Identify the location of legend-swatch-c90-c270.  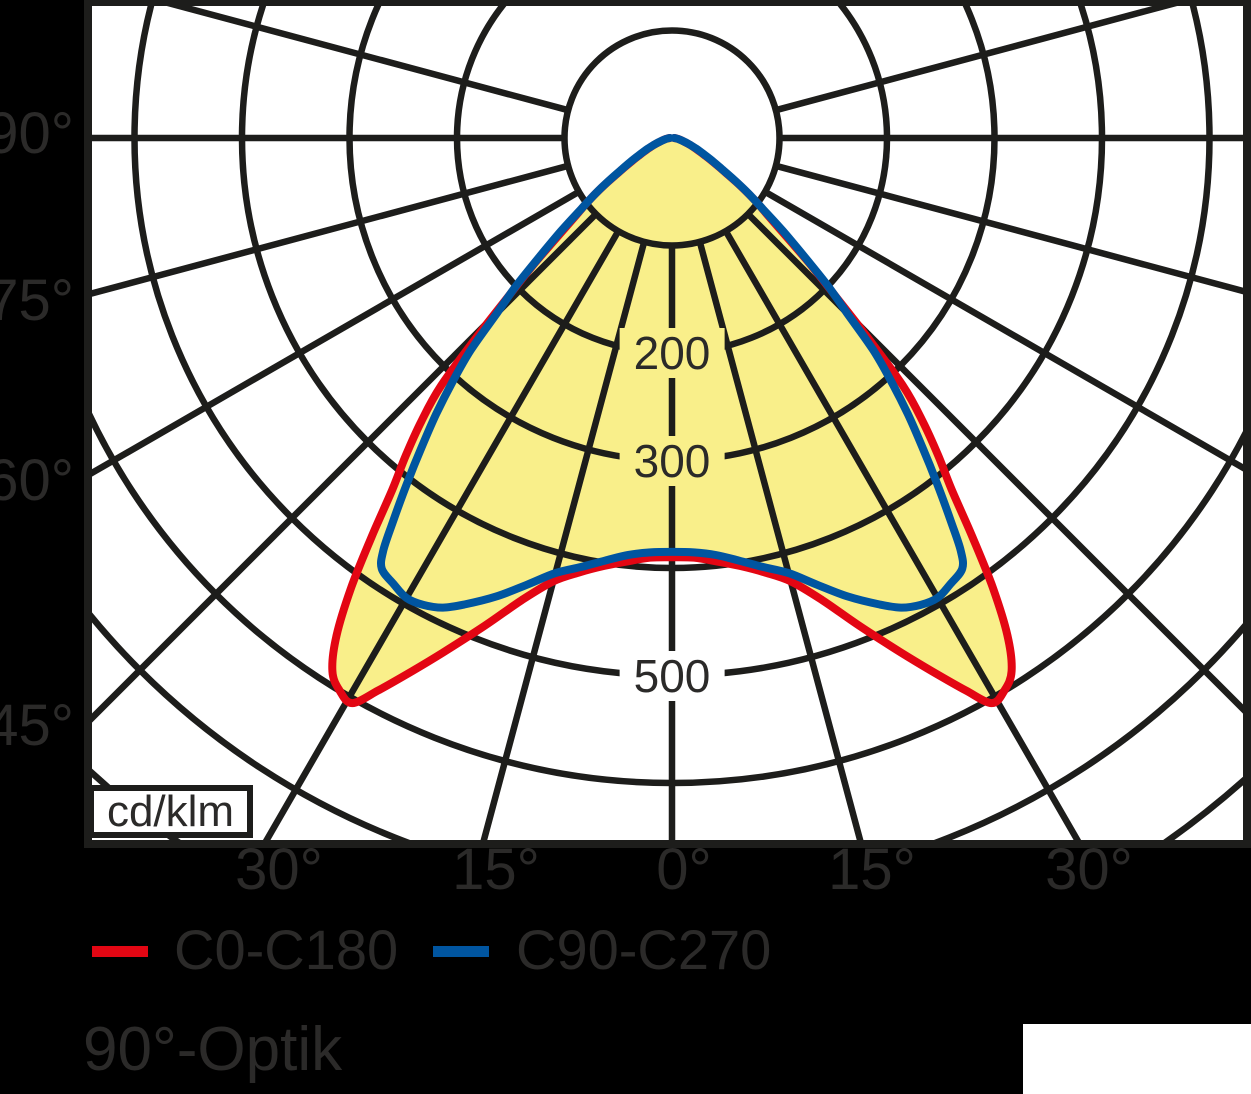
(461, 951).